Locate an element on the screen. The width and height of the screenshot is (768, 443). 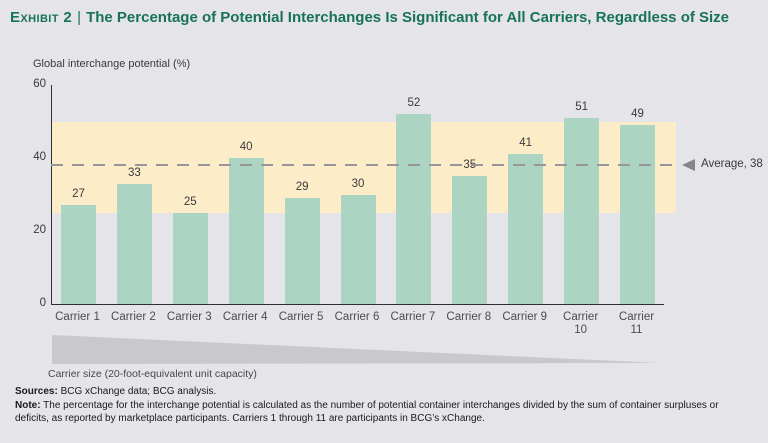
y-tick-0: 0 is located at coordinates (42, 303).